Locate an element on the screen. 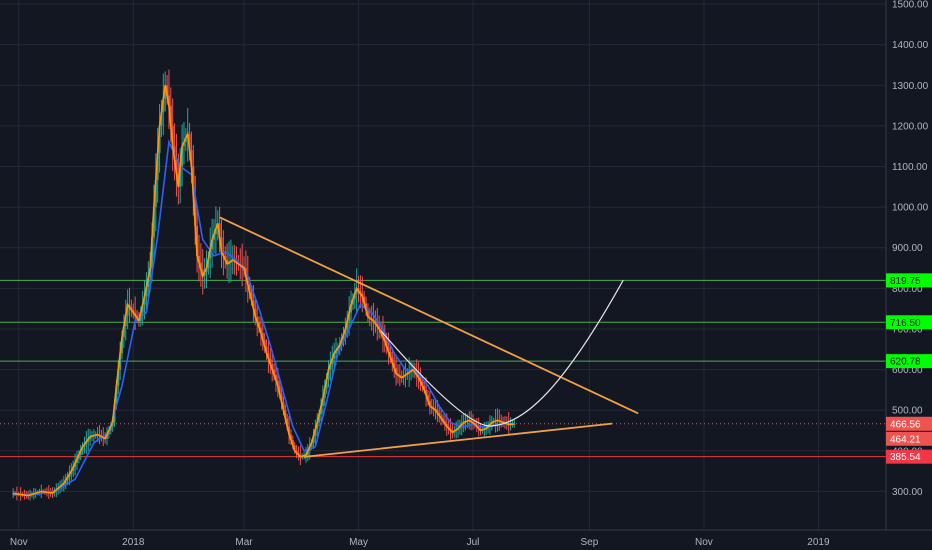  price-tag-label: 385.54 is located at coordinates (905, 457).